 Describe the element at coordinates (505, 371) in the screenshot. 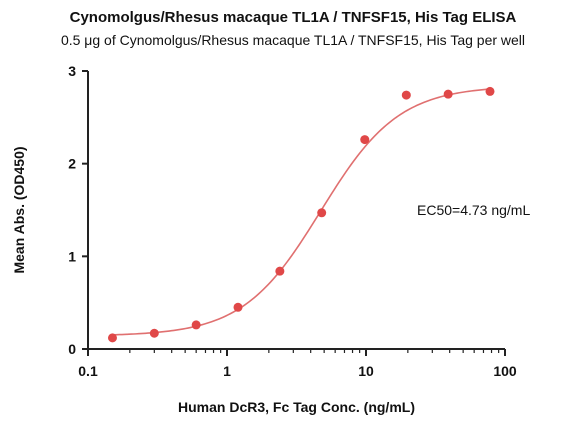

I see `x-tick-label: 100` at that location.